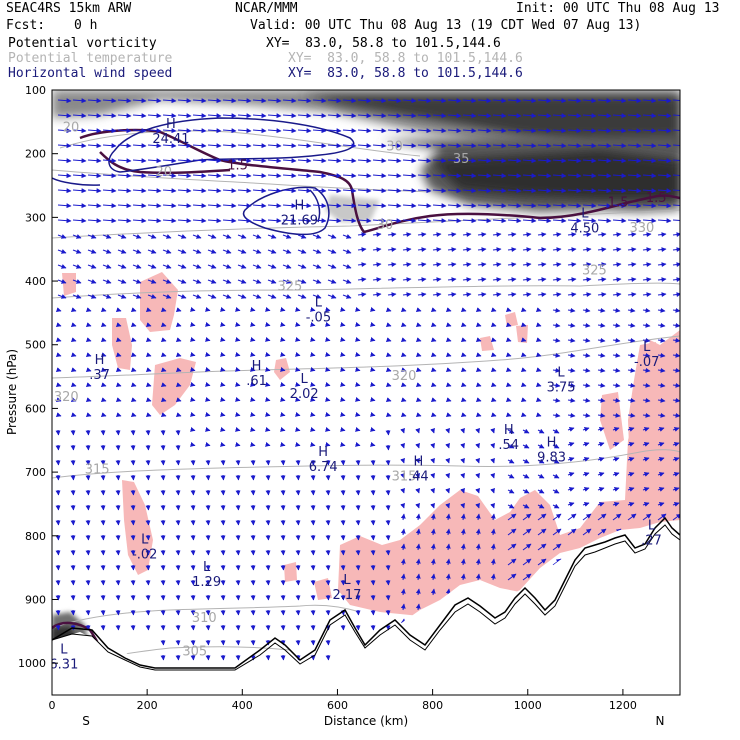 This screenshot has height=740, width=740. Describe the element at coordinates (256, 381) in the screenshot. I see `extremum-value: .61` at that location.